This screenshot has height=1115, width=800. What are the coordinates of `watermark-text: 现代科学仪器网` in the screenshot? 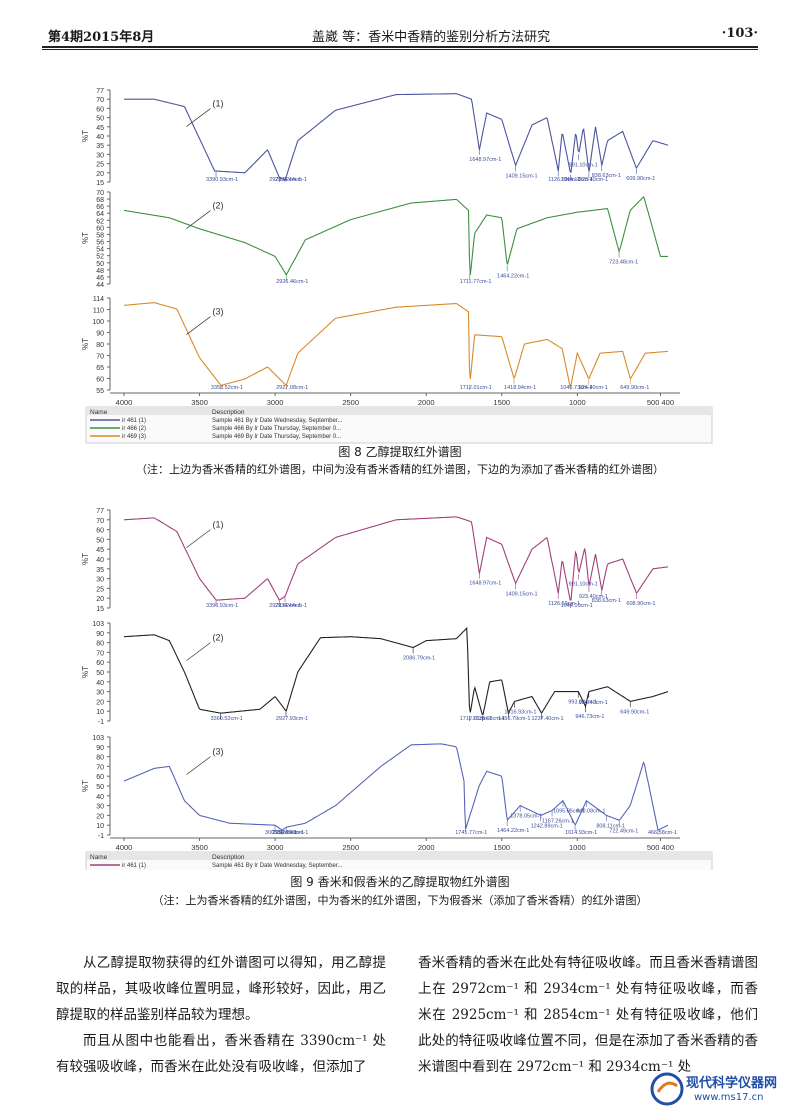 It's located at (732, 1083).